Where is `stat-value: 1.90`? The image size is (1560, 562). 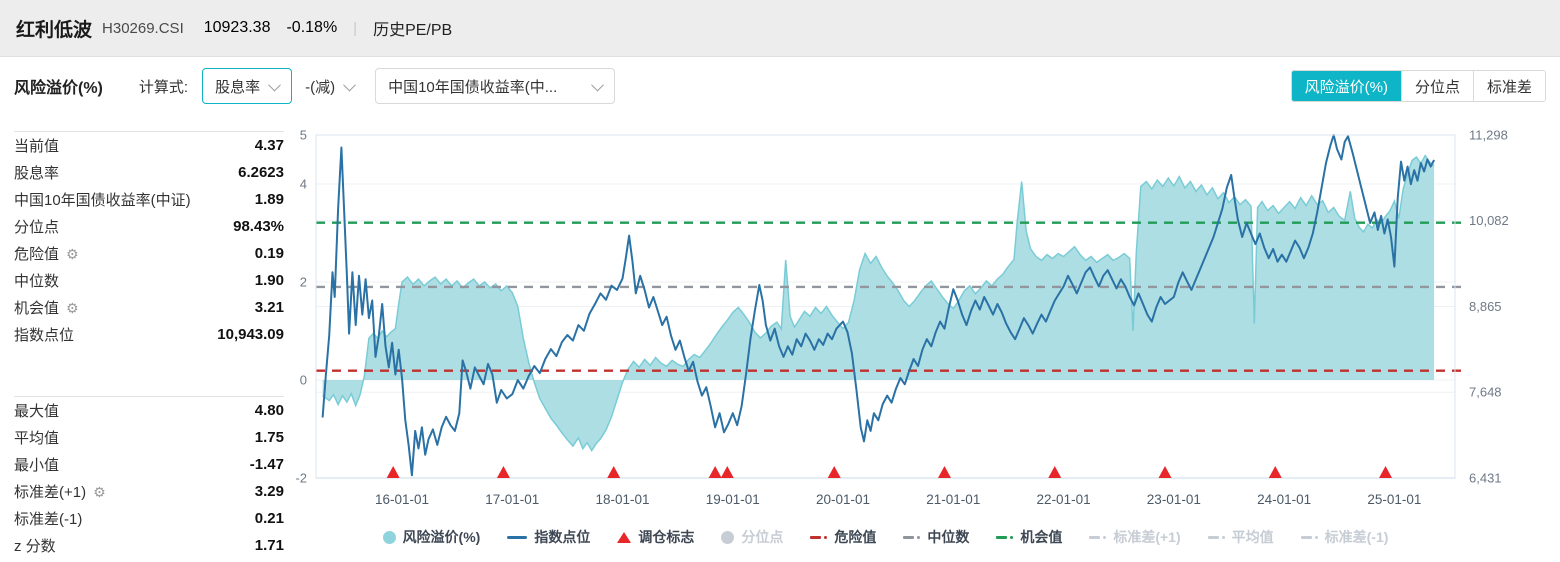
stat-value: 1.90 is located at coordinates (269, 280).